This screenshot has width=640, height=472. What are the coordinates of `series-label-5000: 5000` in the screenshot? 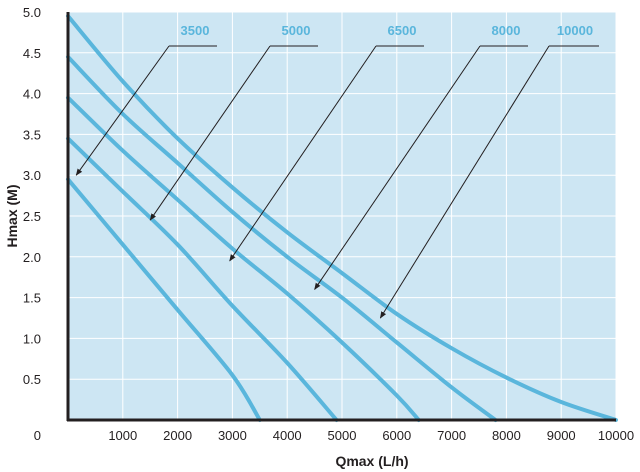 It's located at (296, 30).